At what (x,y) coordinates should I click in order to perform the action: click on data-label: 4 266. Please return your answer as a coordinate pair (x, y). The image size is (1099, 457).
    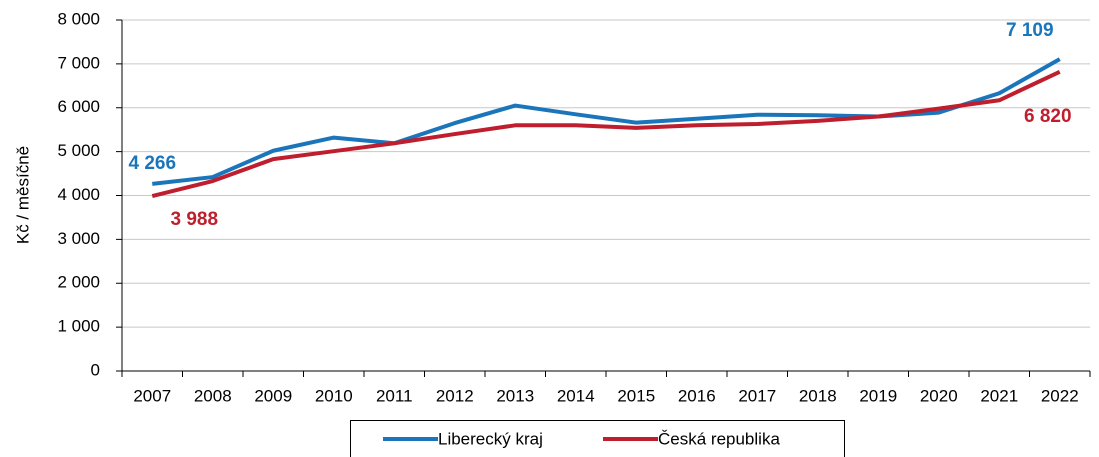
    Looking at the image, I should click on (152, 163).